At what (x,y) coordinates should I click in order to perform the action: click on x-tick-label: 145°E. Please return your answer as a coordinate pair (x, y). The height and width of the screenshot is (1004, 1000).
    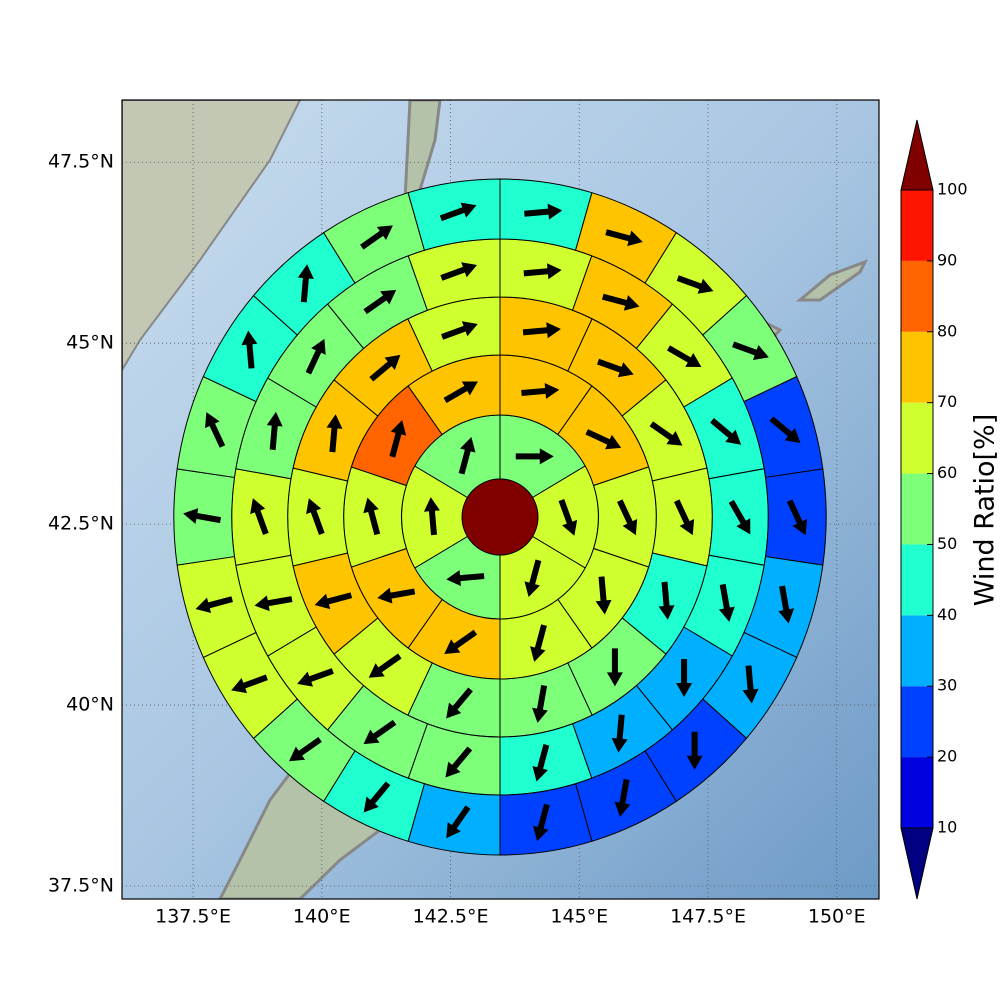
    Looking at the image, I should click on (579, 917).